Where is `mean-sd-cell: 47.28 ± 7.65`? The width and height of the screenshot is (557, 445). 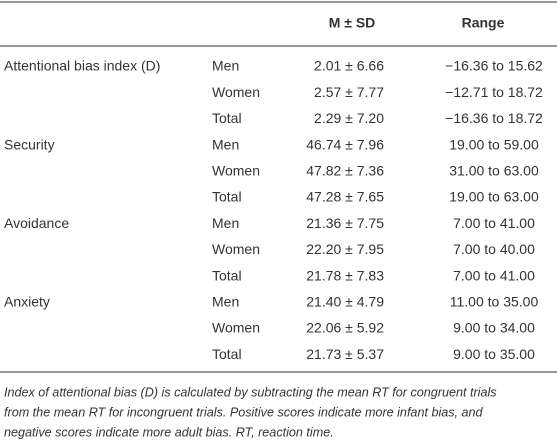 mean-sd-cell: 47.28 ± 7.65 is located at coordinates (345, 197).